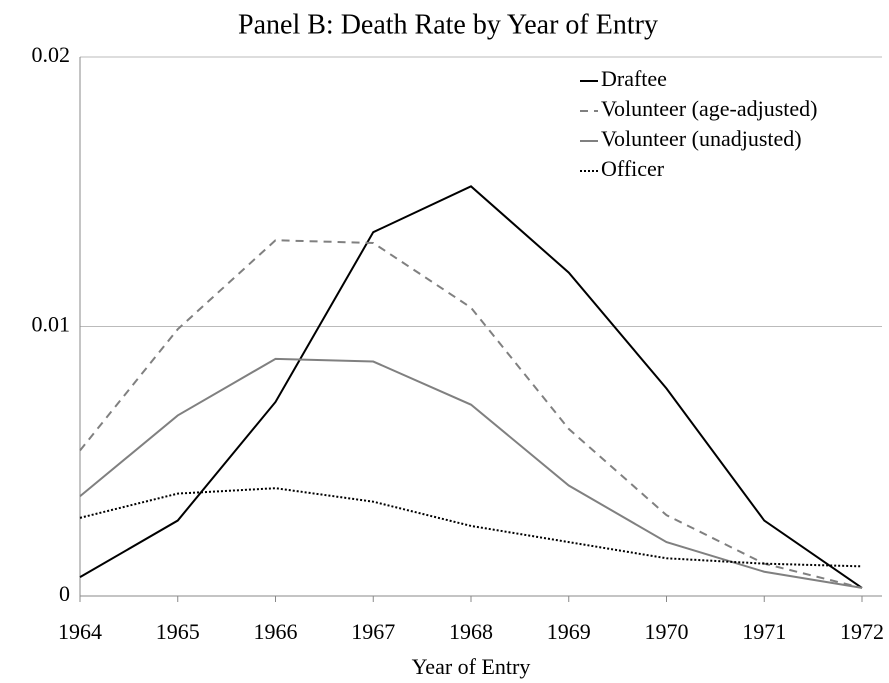 The height and width of the screenshot is (683, 889). I want to click on x-tick-label: 1970, so click(667, 631).